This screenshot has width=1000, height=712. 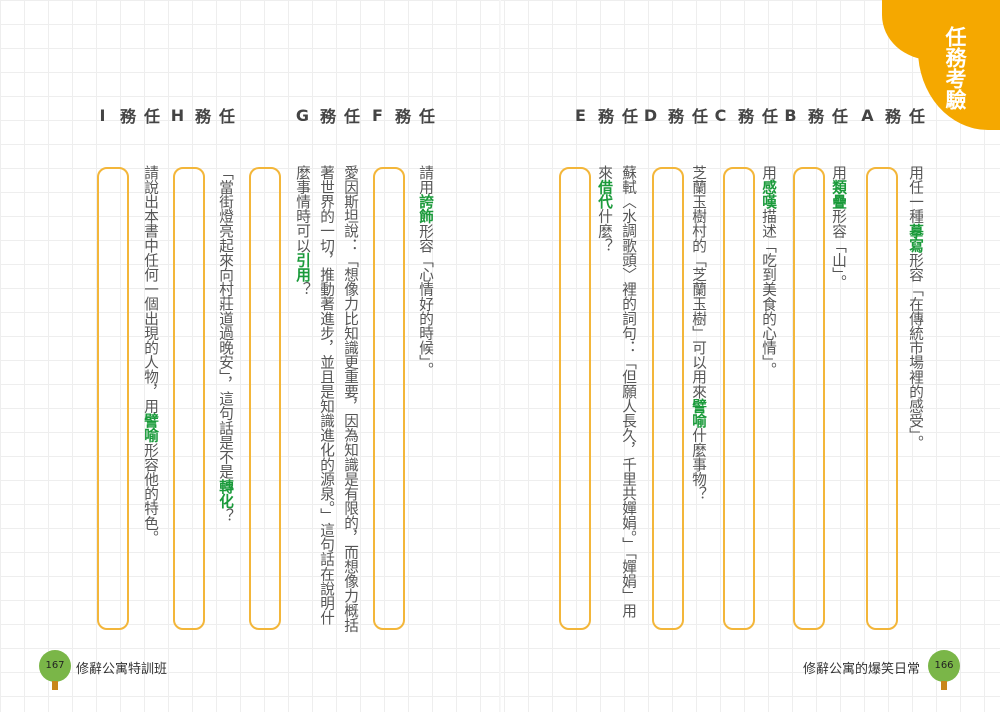 I want to click on prompt-text: 什麼事物？, so click(x=698, y=464).